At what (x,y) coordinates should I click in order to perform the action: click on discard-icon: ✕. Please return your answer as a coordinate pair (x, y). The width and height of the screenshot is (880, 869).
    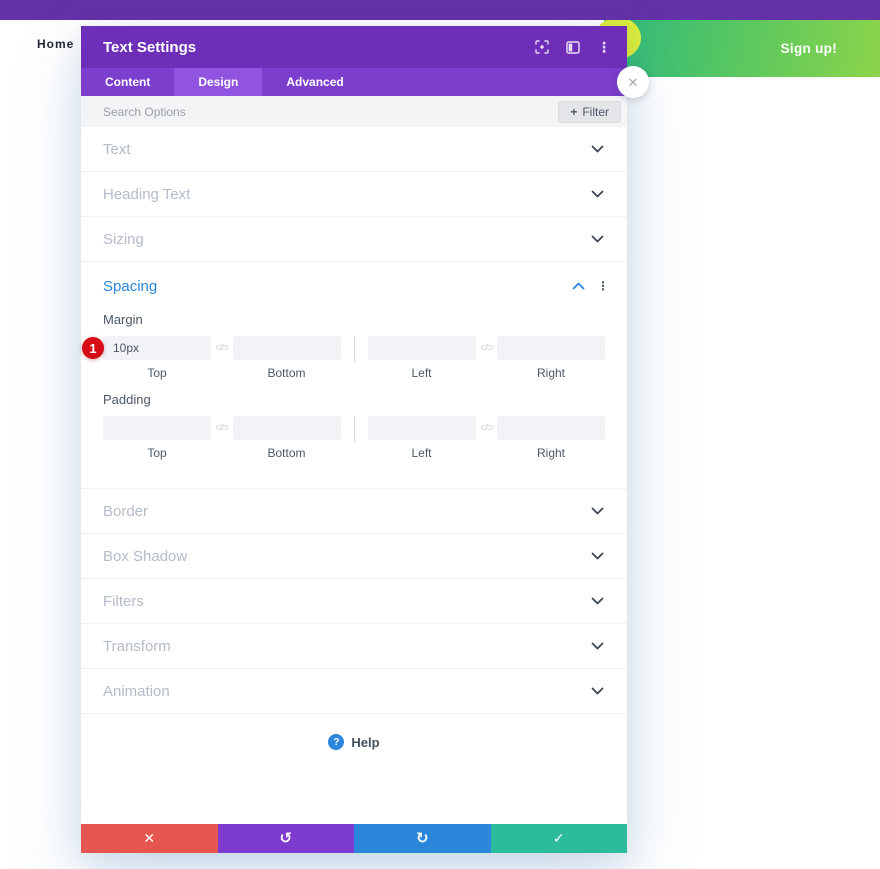
    Looking at the image, I should click on (149, 838).